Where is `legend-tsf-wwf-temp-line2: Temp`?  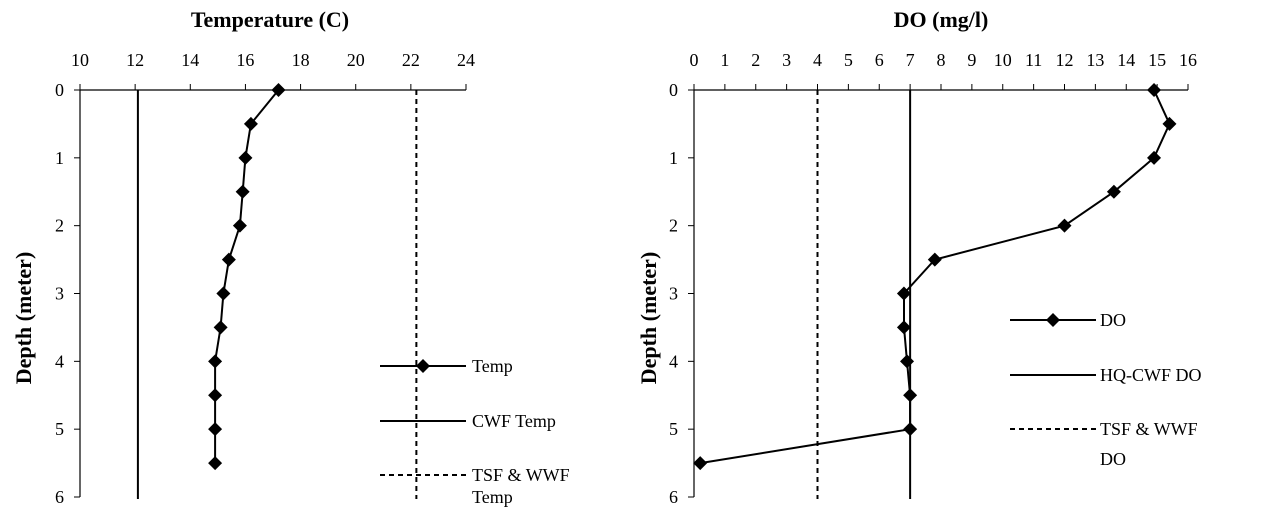
legend-tsf-wwf-temp-line2: Temp is located at coordinates (492, 497).